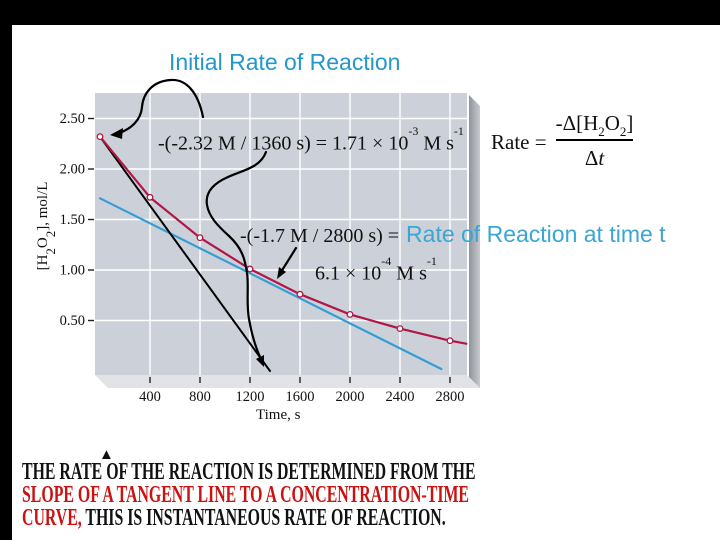  What do you see at coordinates (450, 397) in the screenshot?
I see `x-tick-label: 2800` at bounding box center [450, 397].